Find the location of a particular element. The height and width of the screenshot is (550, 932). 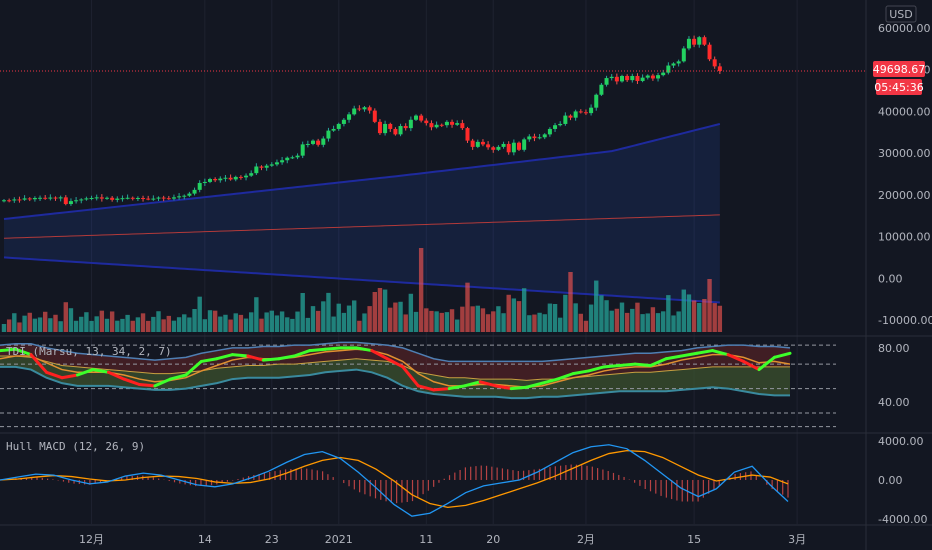

tdi-signal-line is located at coordinates (395, 368).